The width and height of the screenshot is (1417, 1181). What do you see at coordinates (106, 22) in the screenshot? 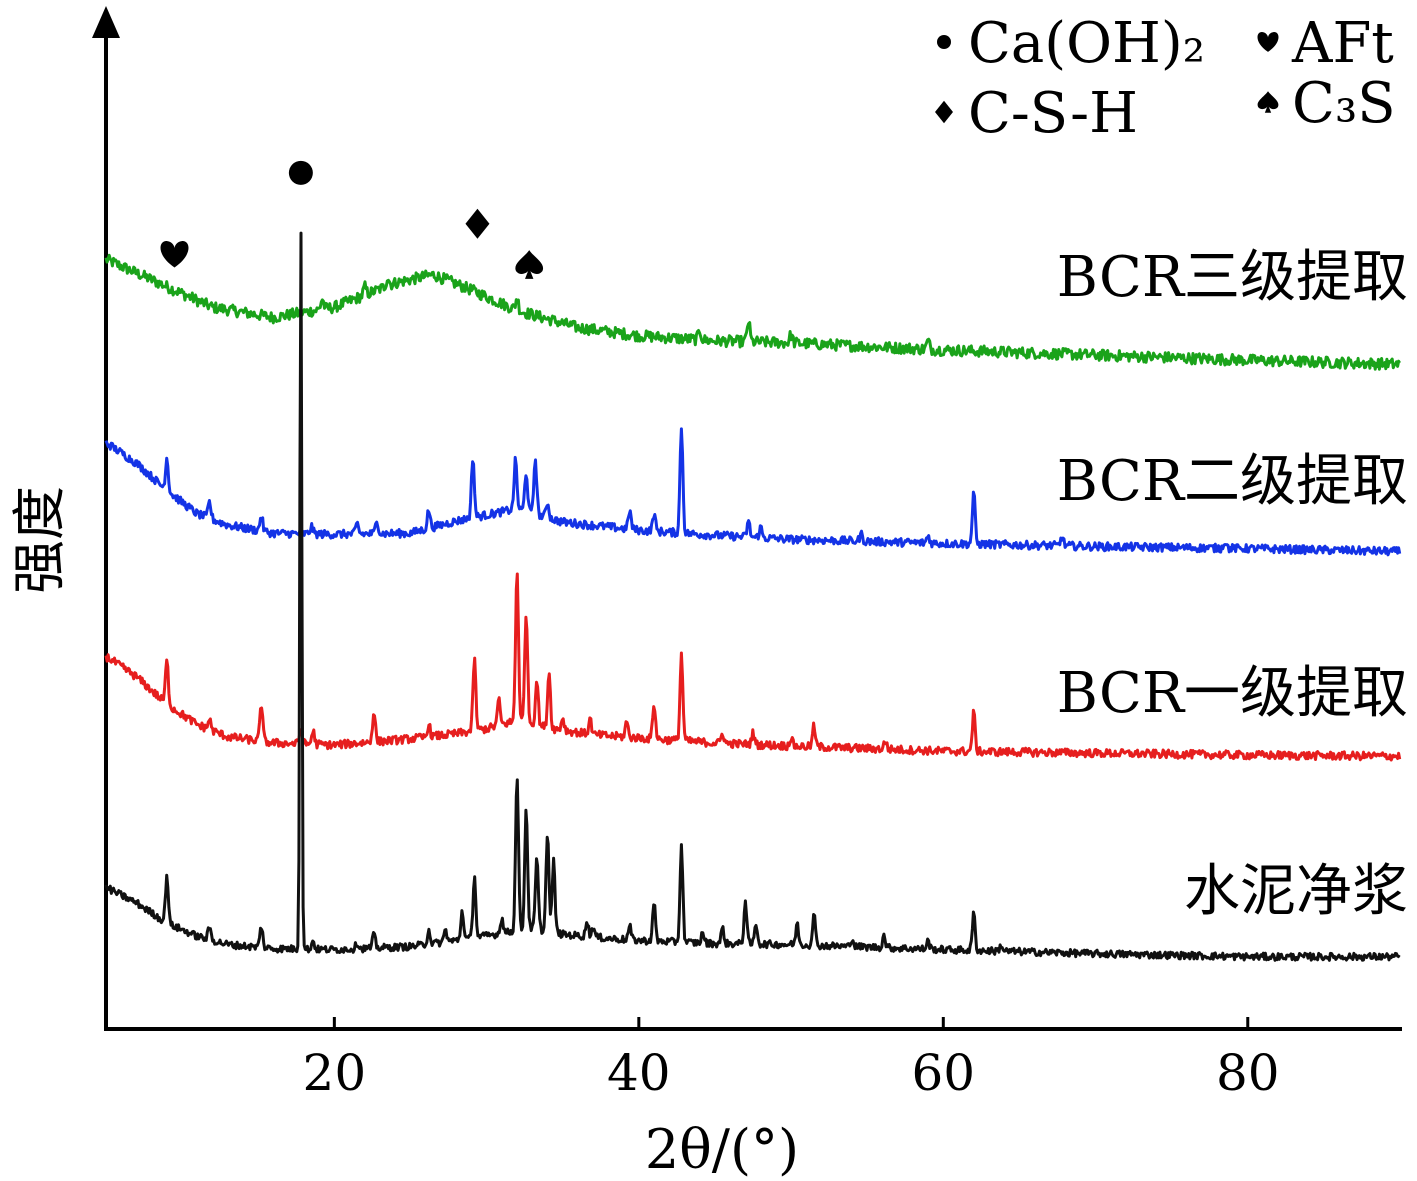
I see `y-axis-arrow` at bounding box center [106, 22].